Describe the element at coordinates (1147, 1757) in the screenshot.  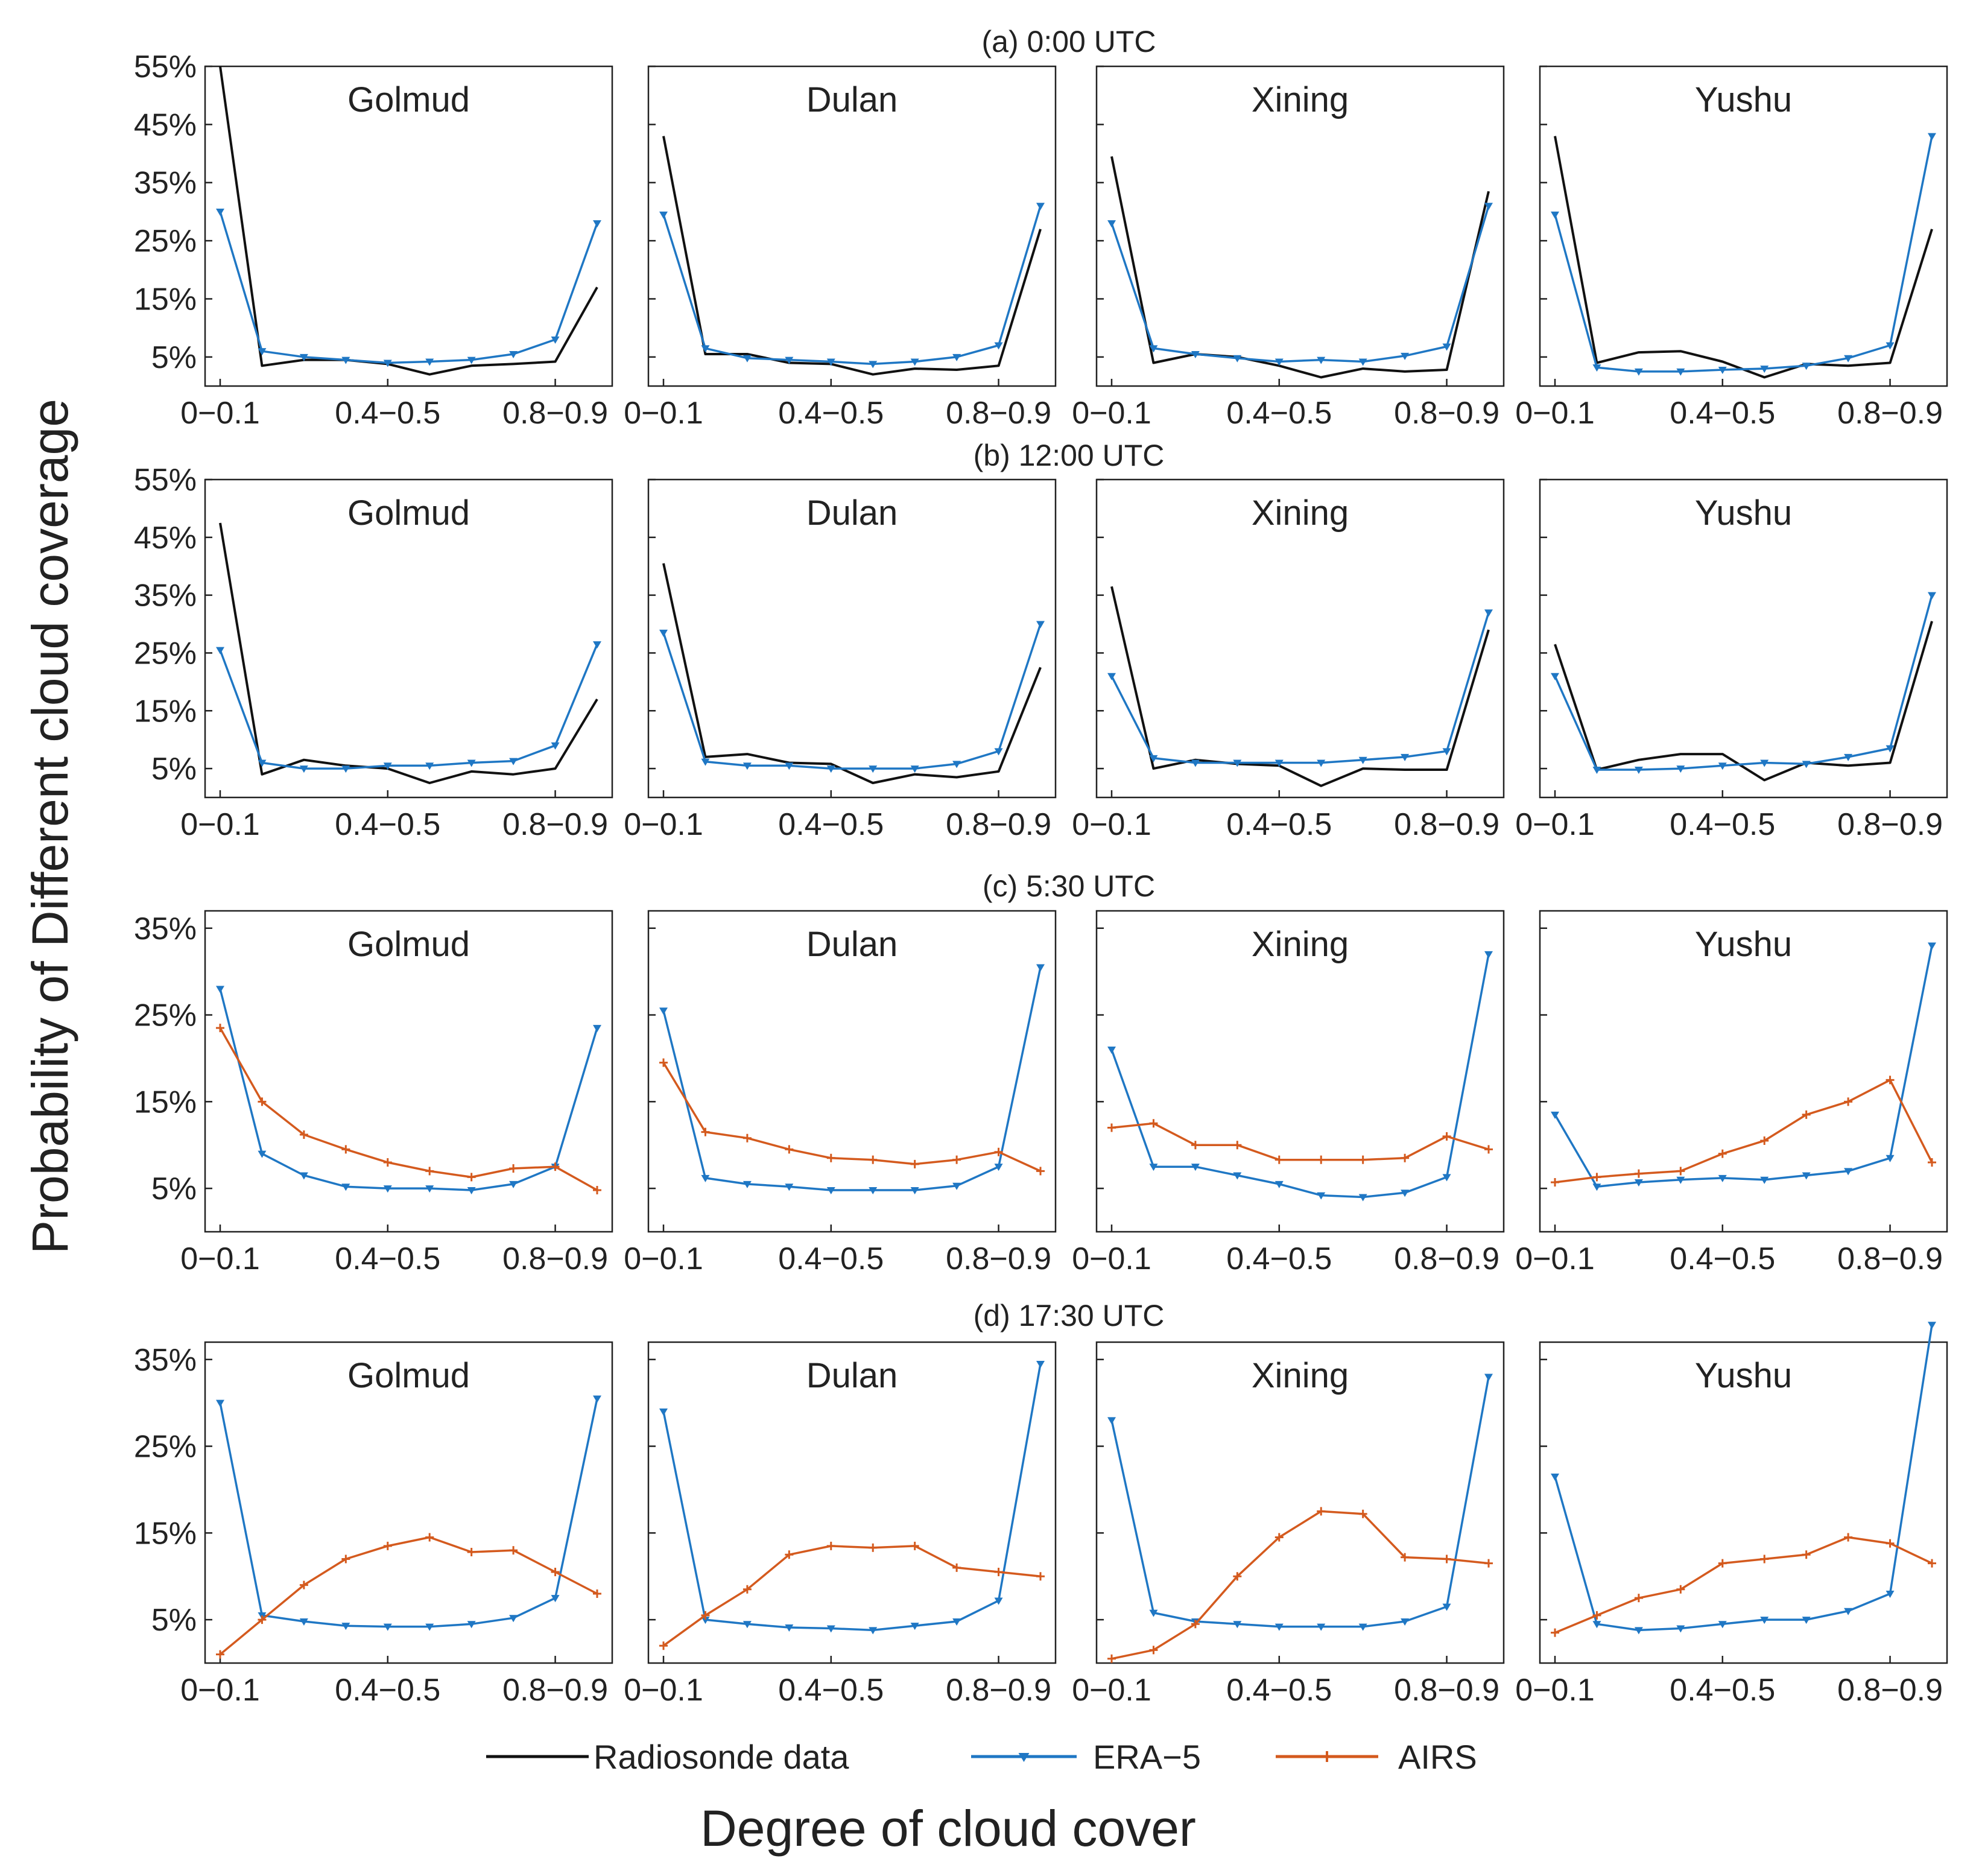
I see `legend-label: ERA−5` at that location.